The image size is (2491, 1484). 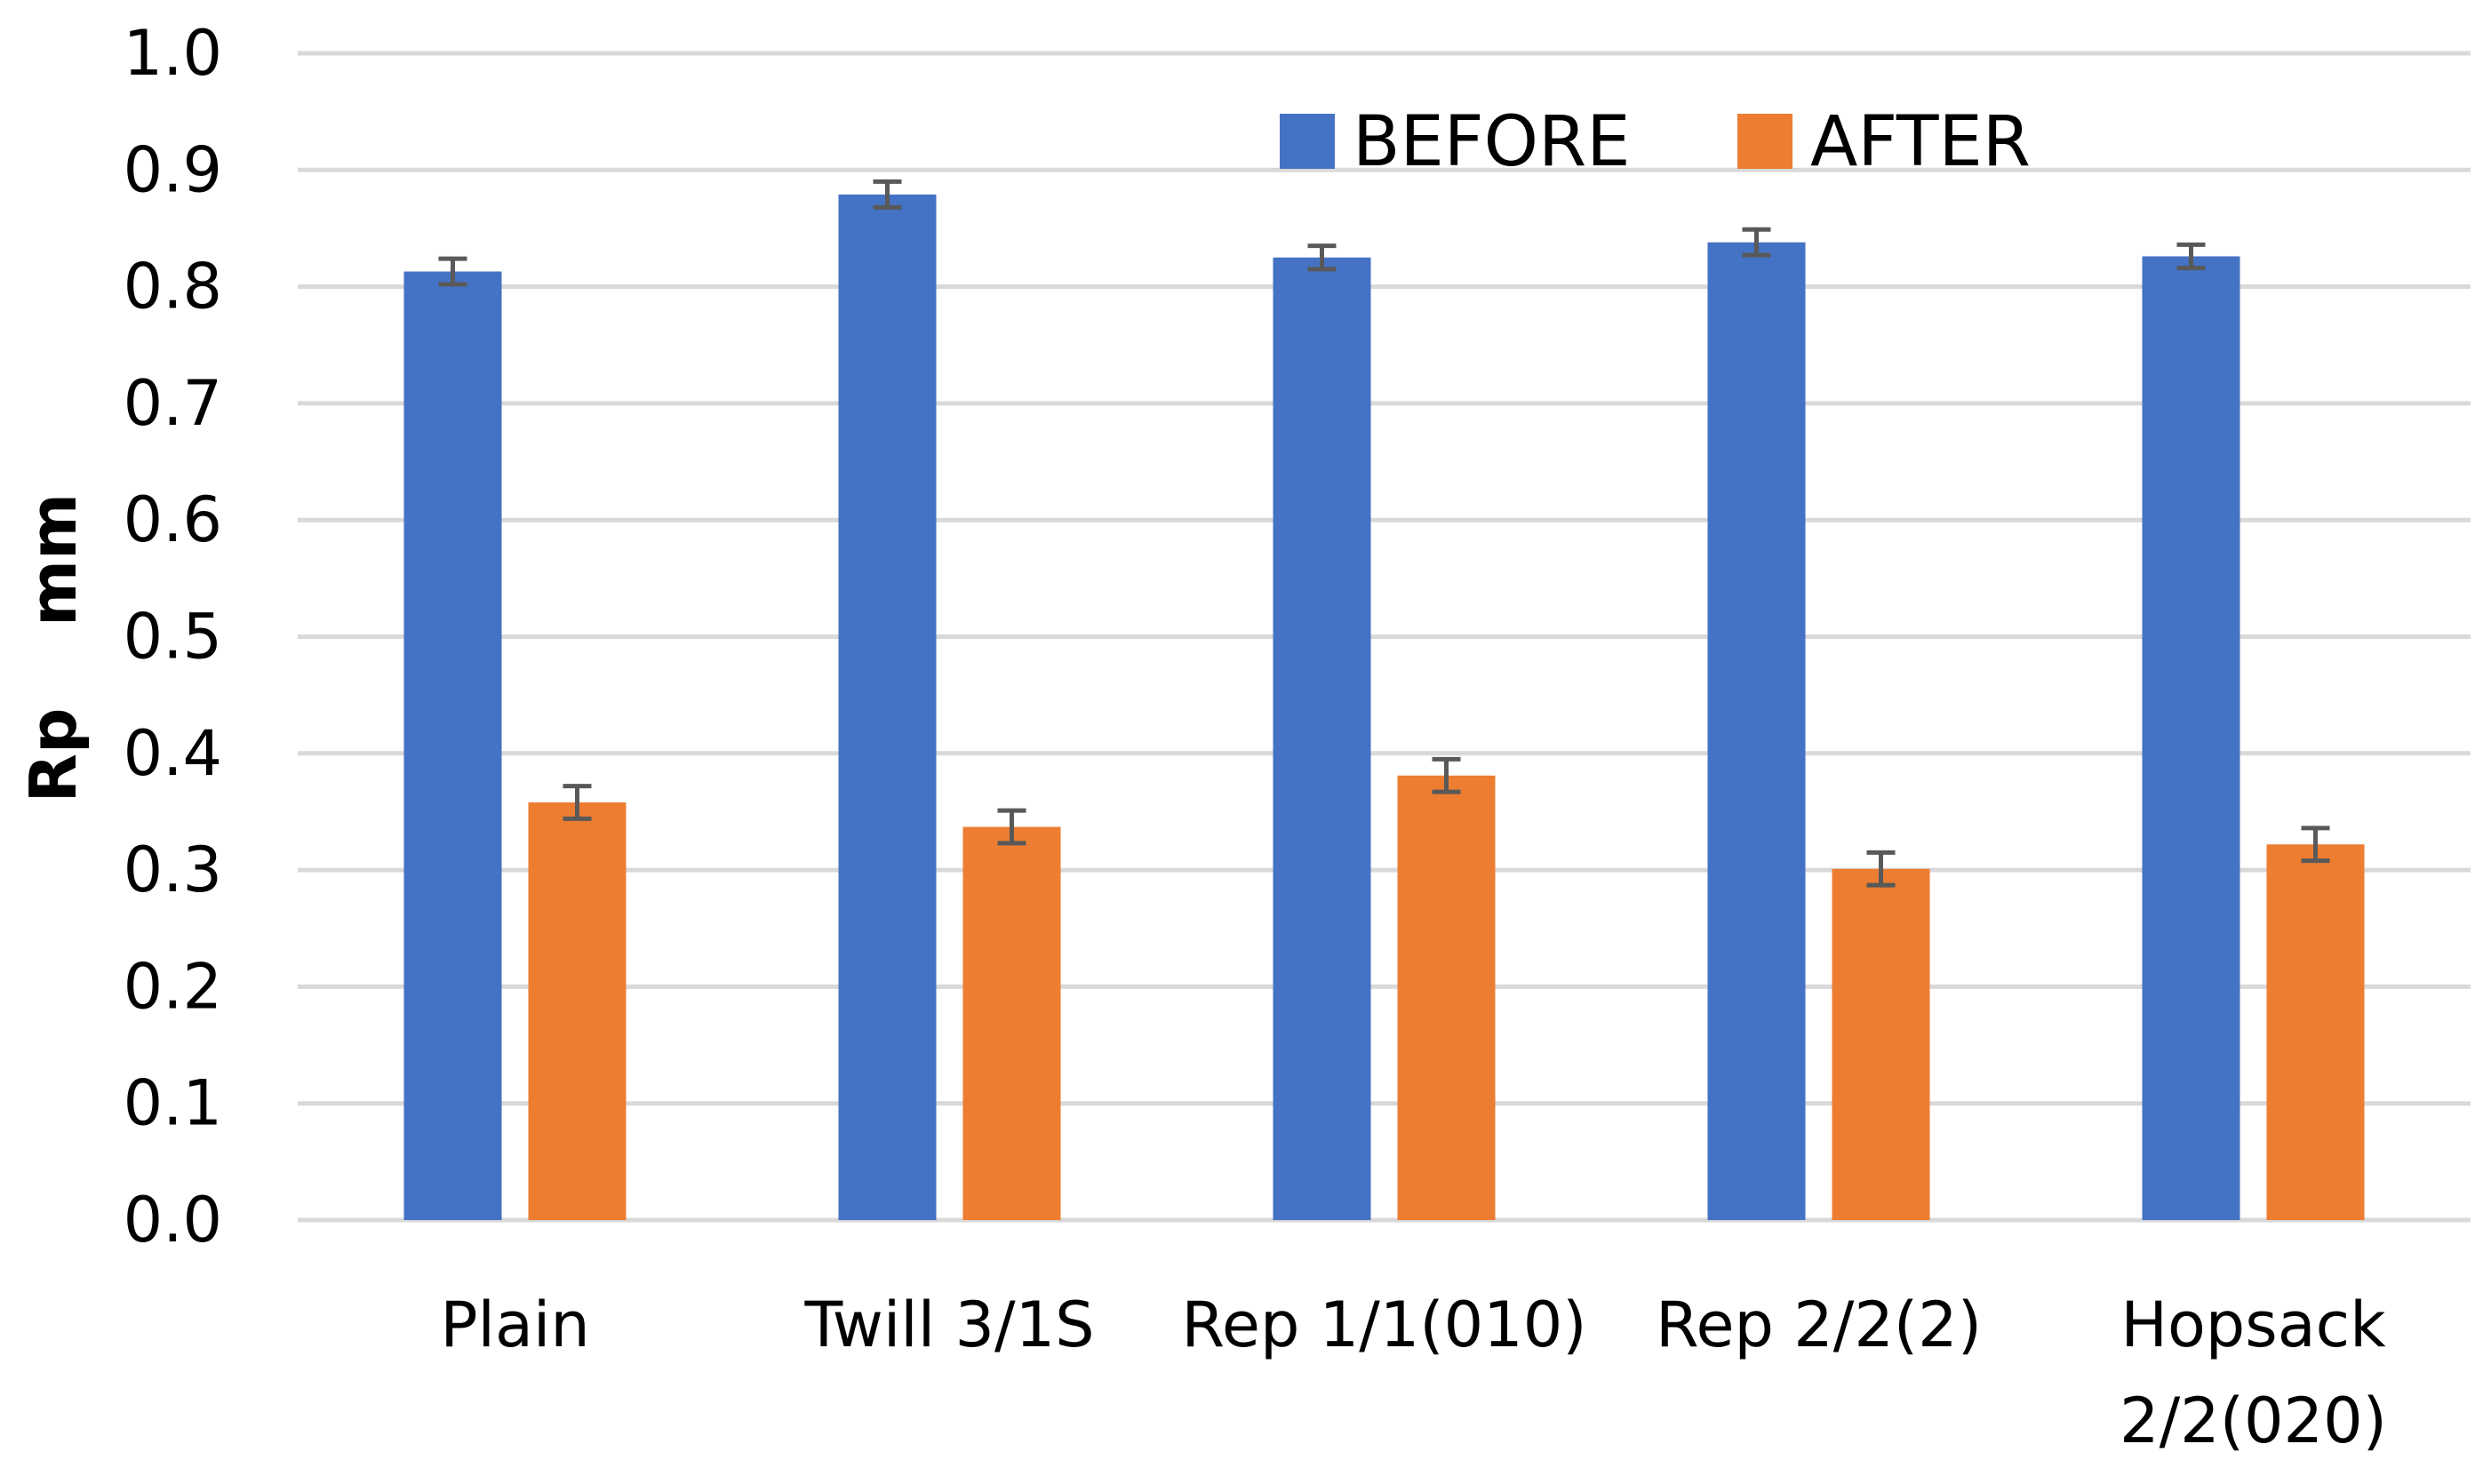 What do you see at coordinates (53, 560) in the screenshot?
I see `y-axis-label-unit: mm` at bounding box center [53, 560].